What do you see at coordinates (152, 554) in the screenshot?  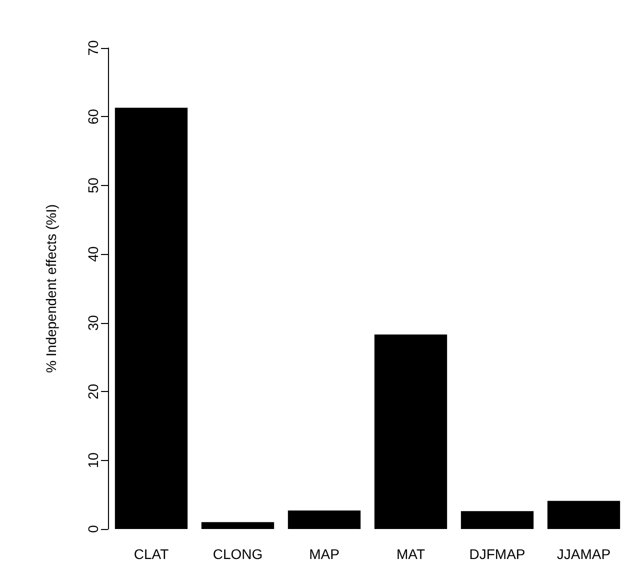 I see `x-tick-label: CLAT` at bounding box center [152, 554].